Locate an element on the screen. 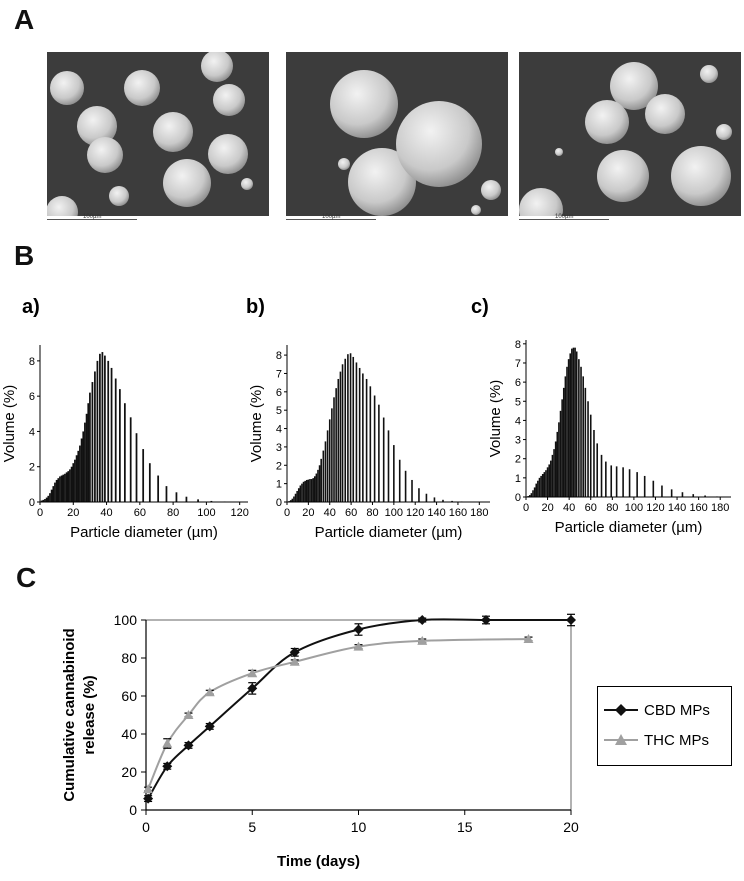 The width and height of the screenshot is (744, 881). legend-label: CBD MPs is located at coordinates (677, 710).